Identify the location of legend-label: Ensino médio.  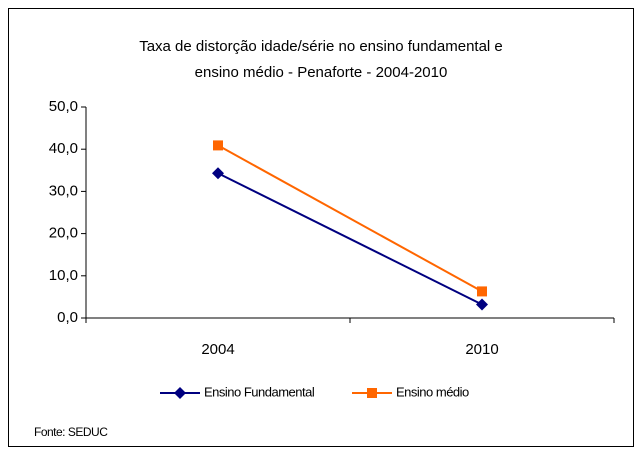
(432, 391).